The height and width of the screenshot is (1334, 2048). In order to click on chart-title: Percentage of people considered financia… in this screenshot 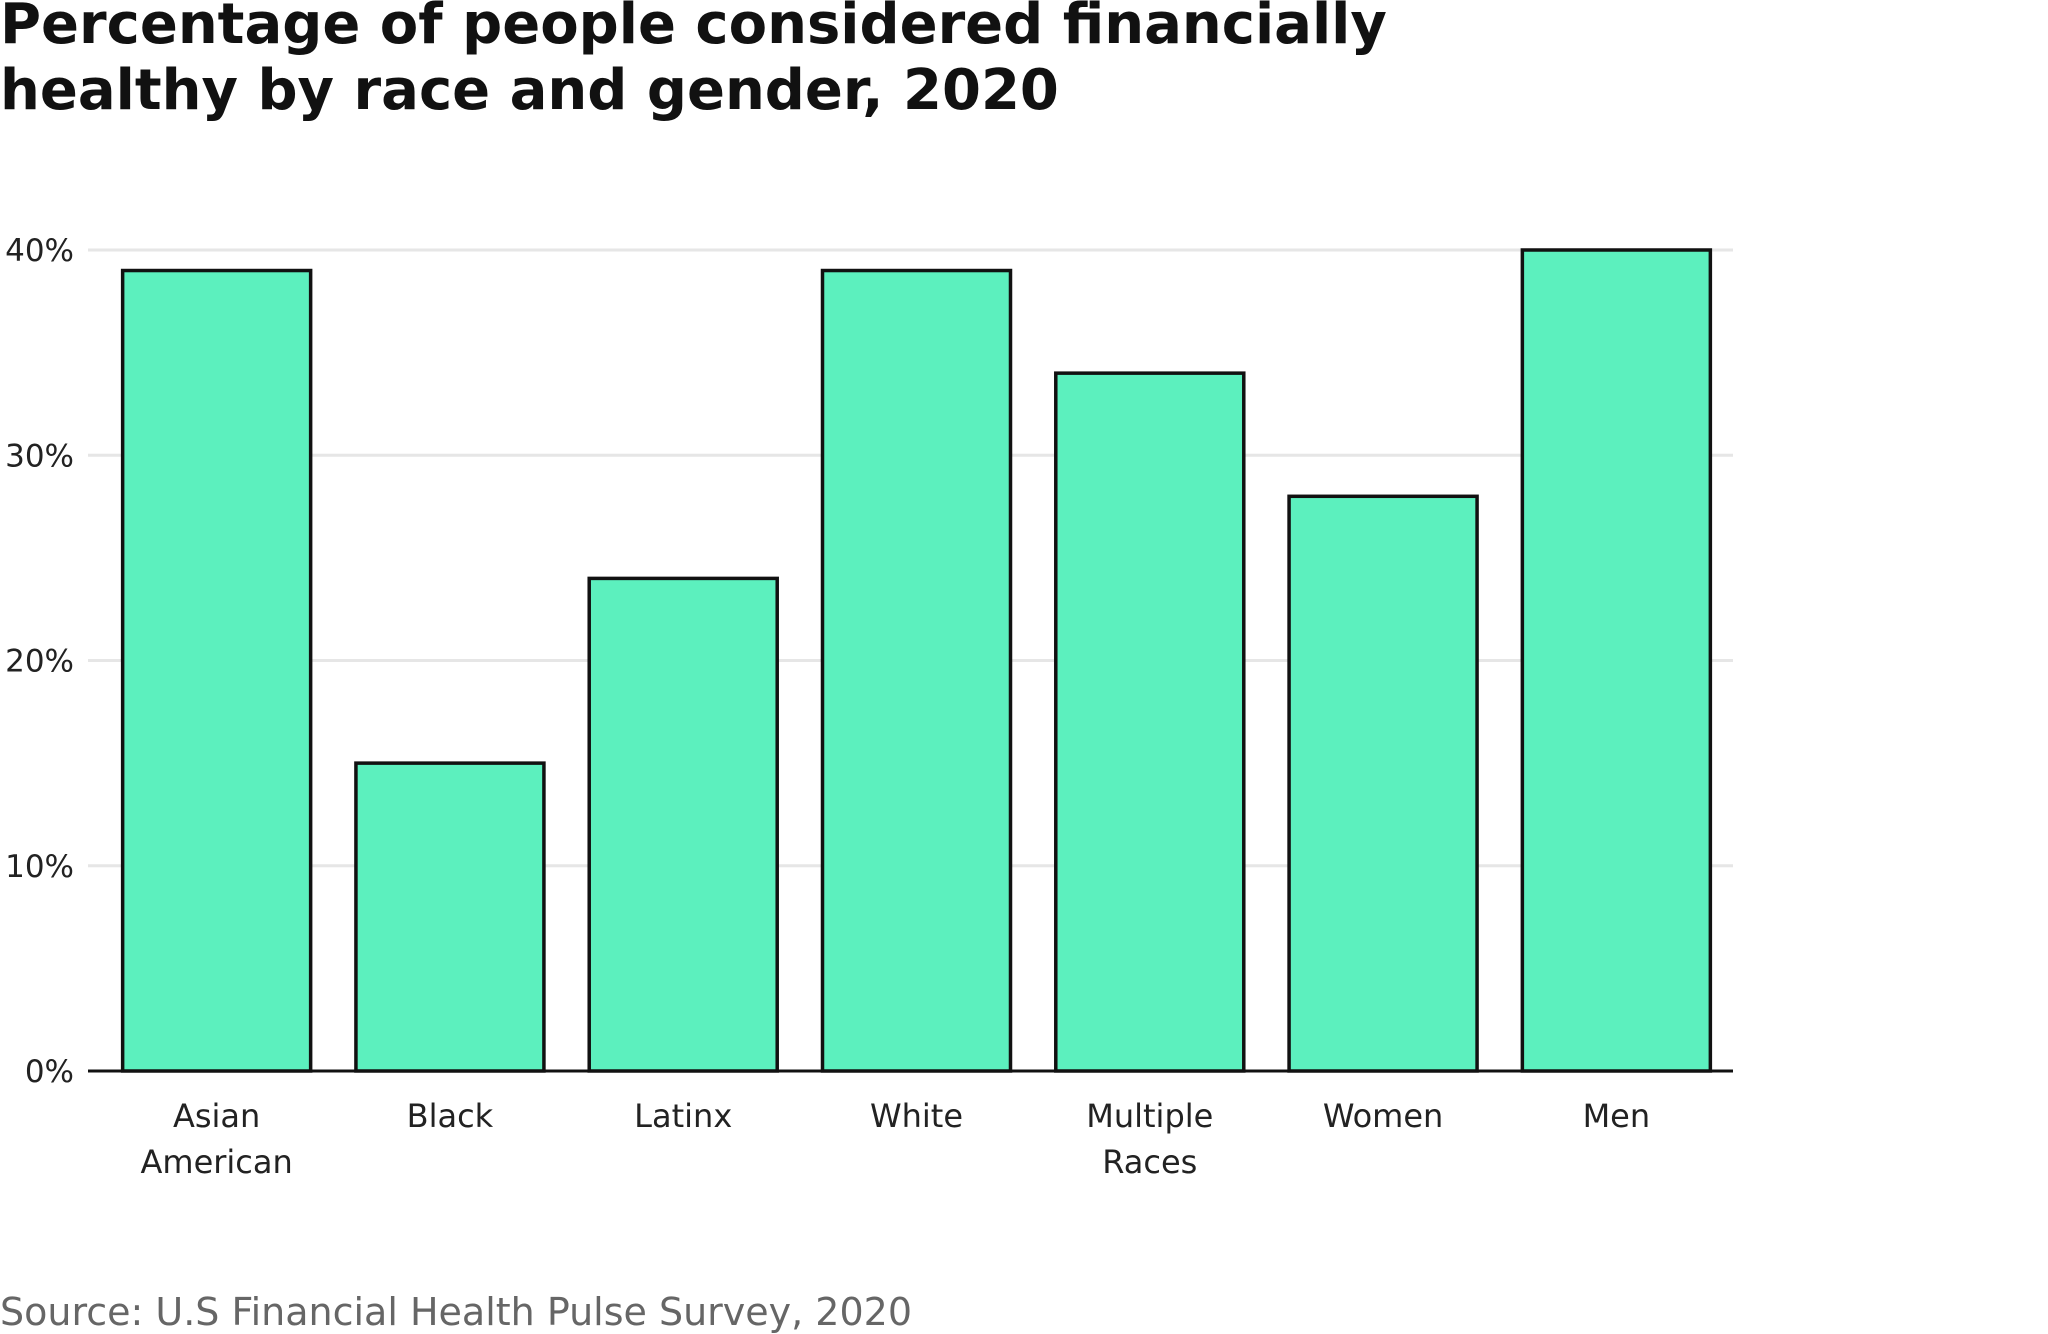, I will do `click(700, 62)`.